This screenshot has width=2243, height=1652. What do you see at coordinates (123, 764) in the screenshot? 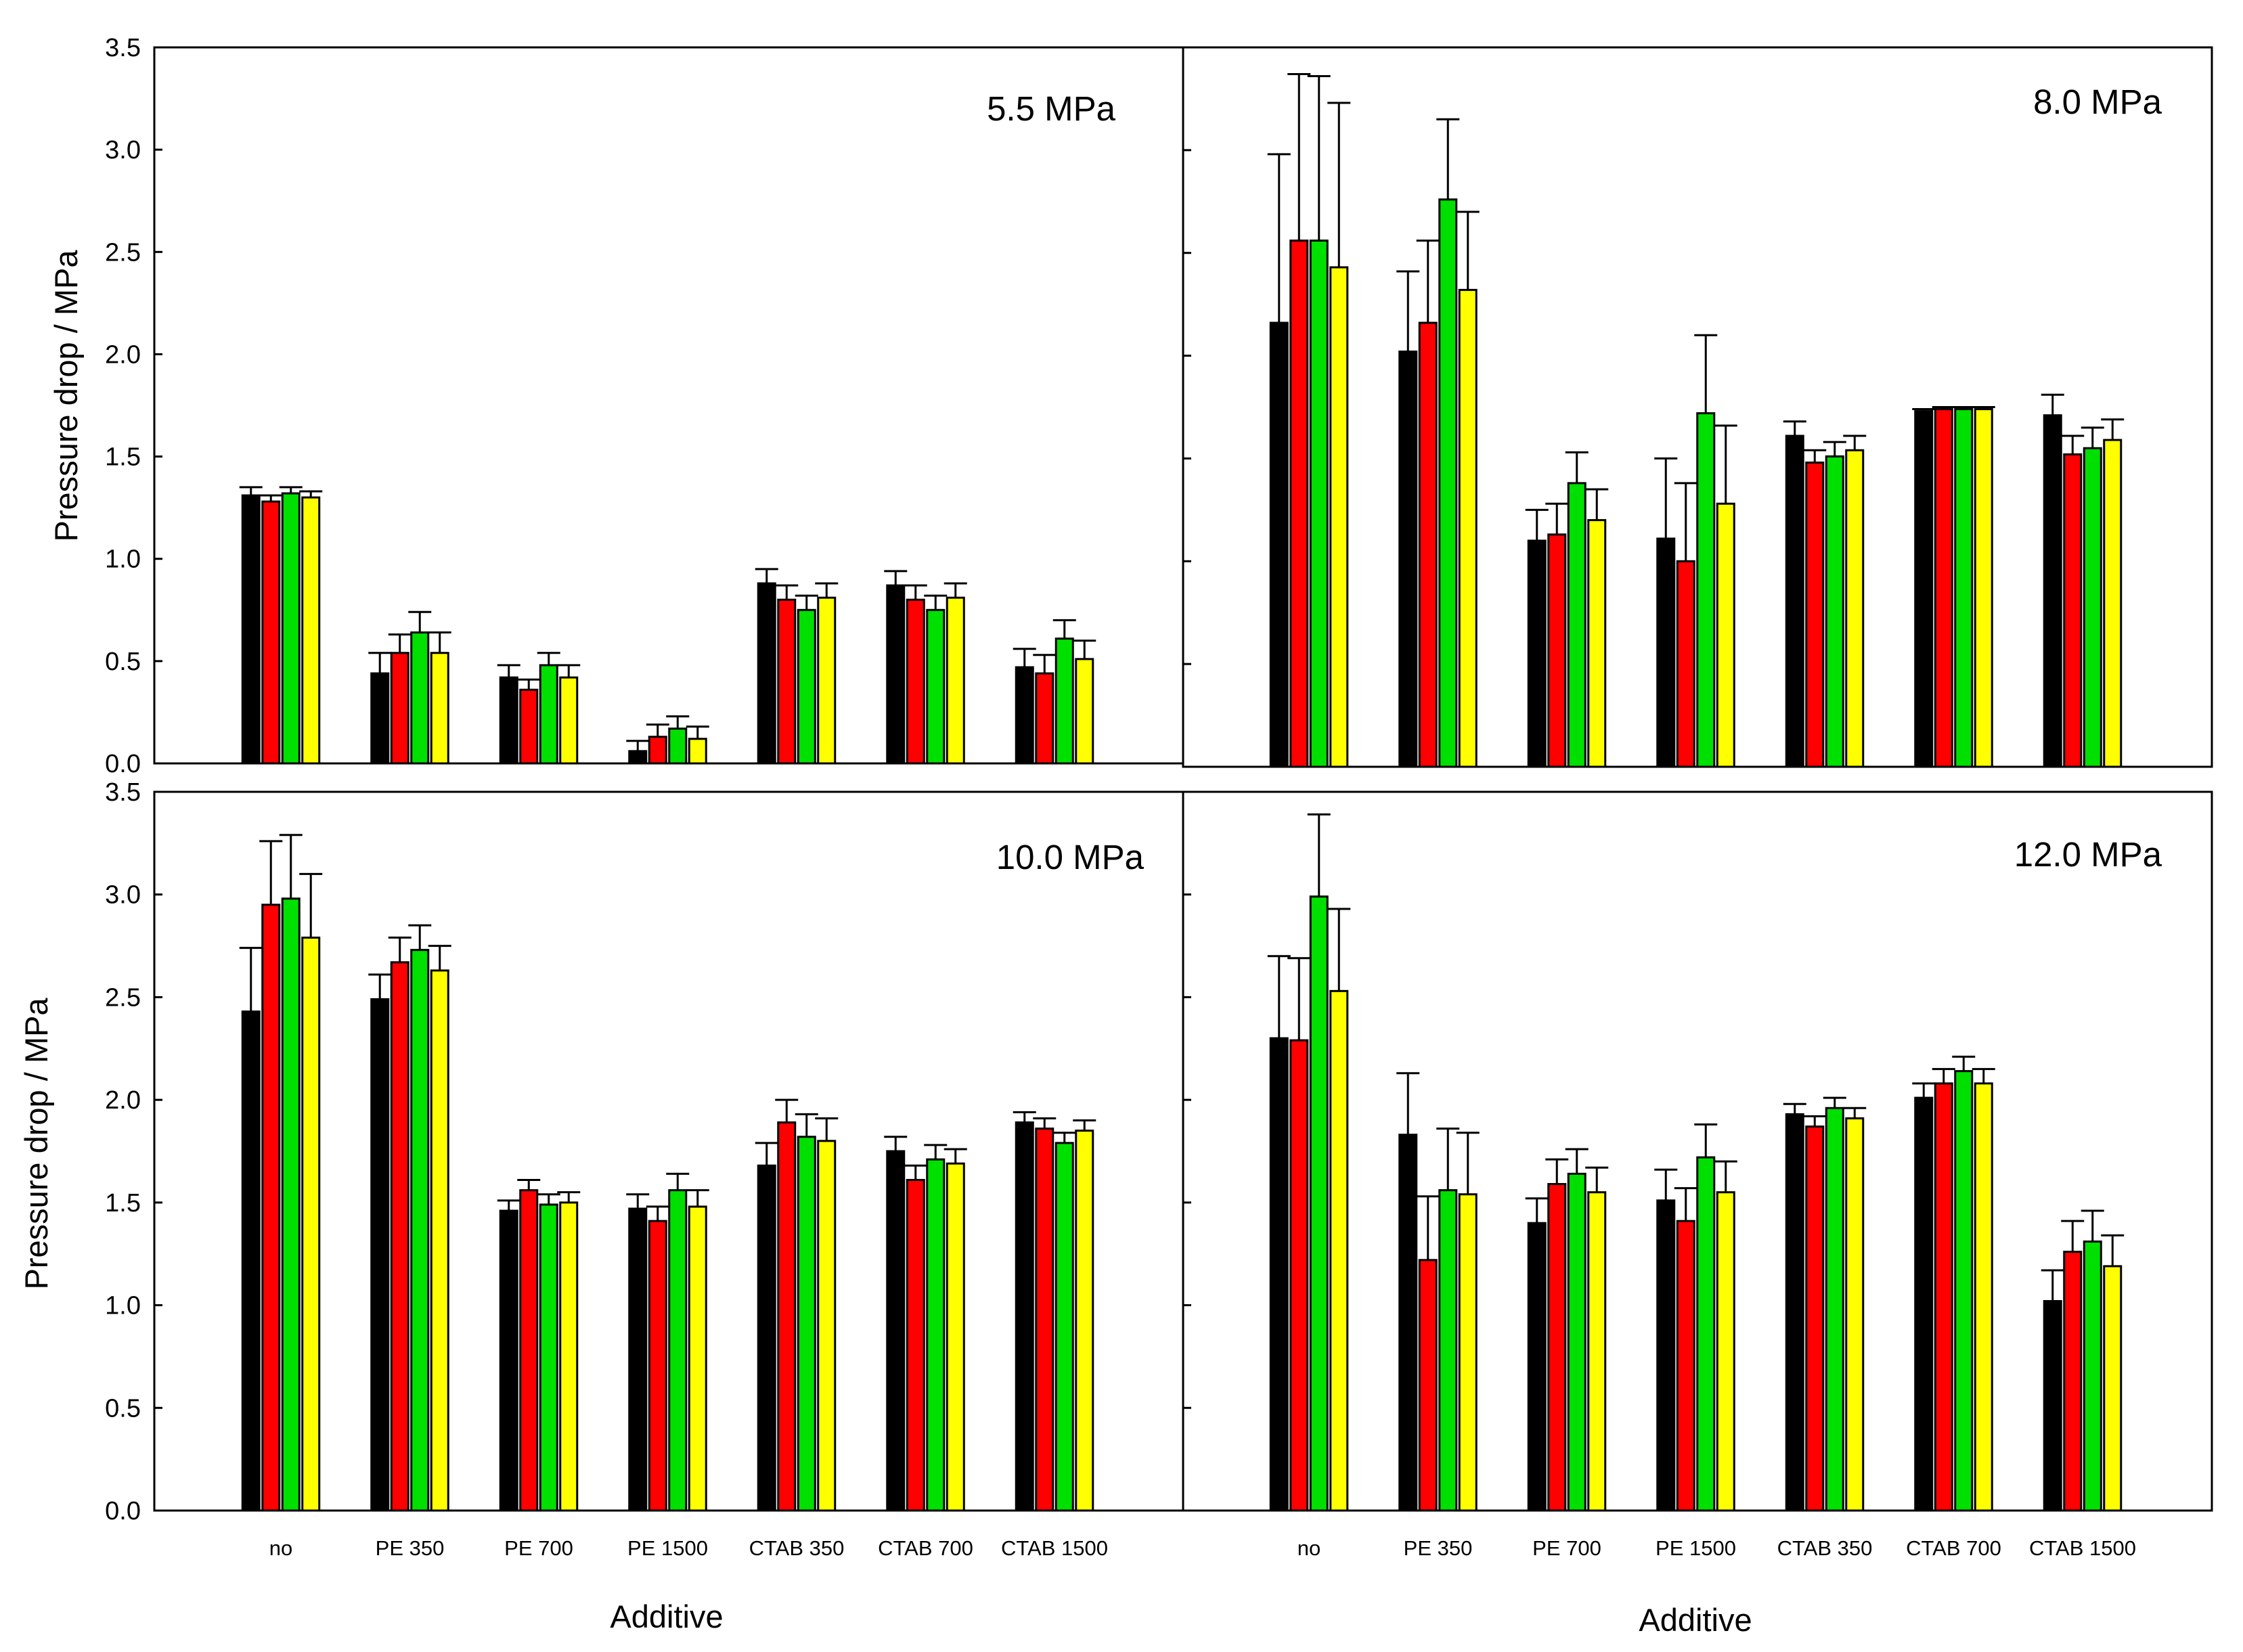
I see `y-tick-label: 0.0` at bounding box center [123, 764].